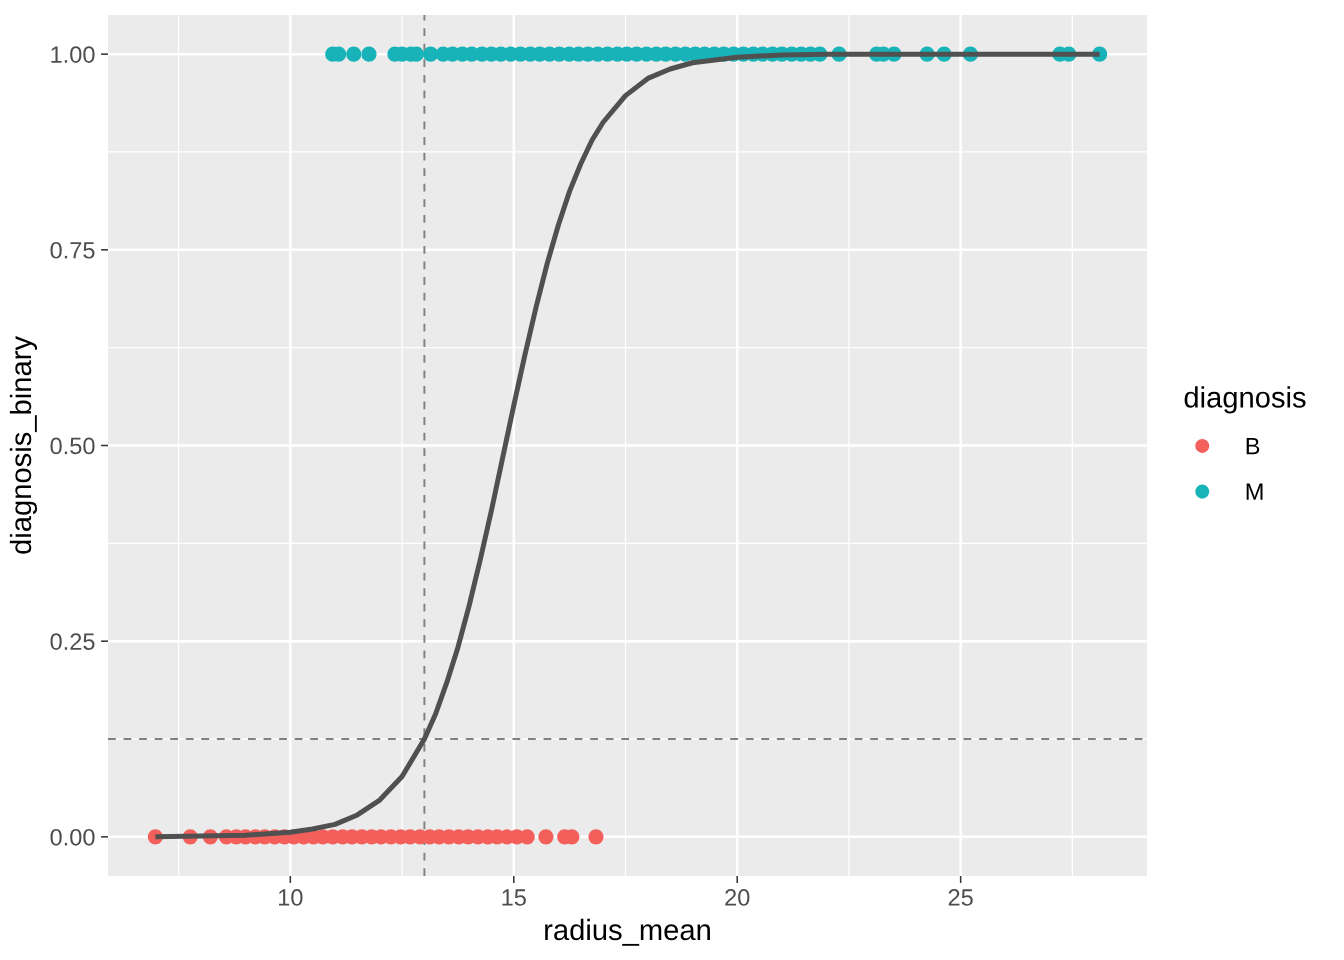  What do you see at coordinates (1245, 400) in the screenshot?
I see `legend-title: diagnosis` at bounding box center [1245, 400].